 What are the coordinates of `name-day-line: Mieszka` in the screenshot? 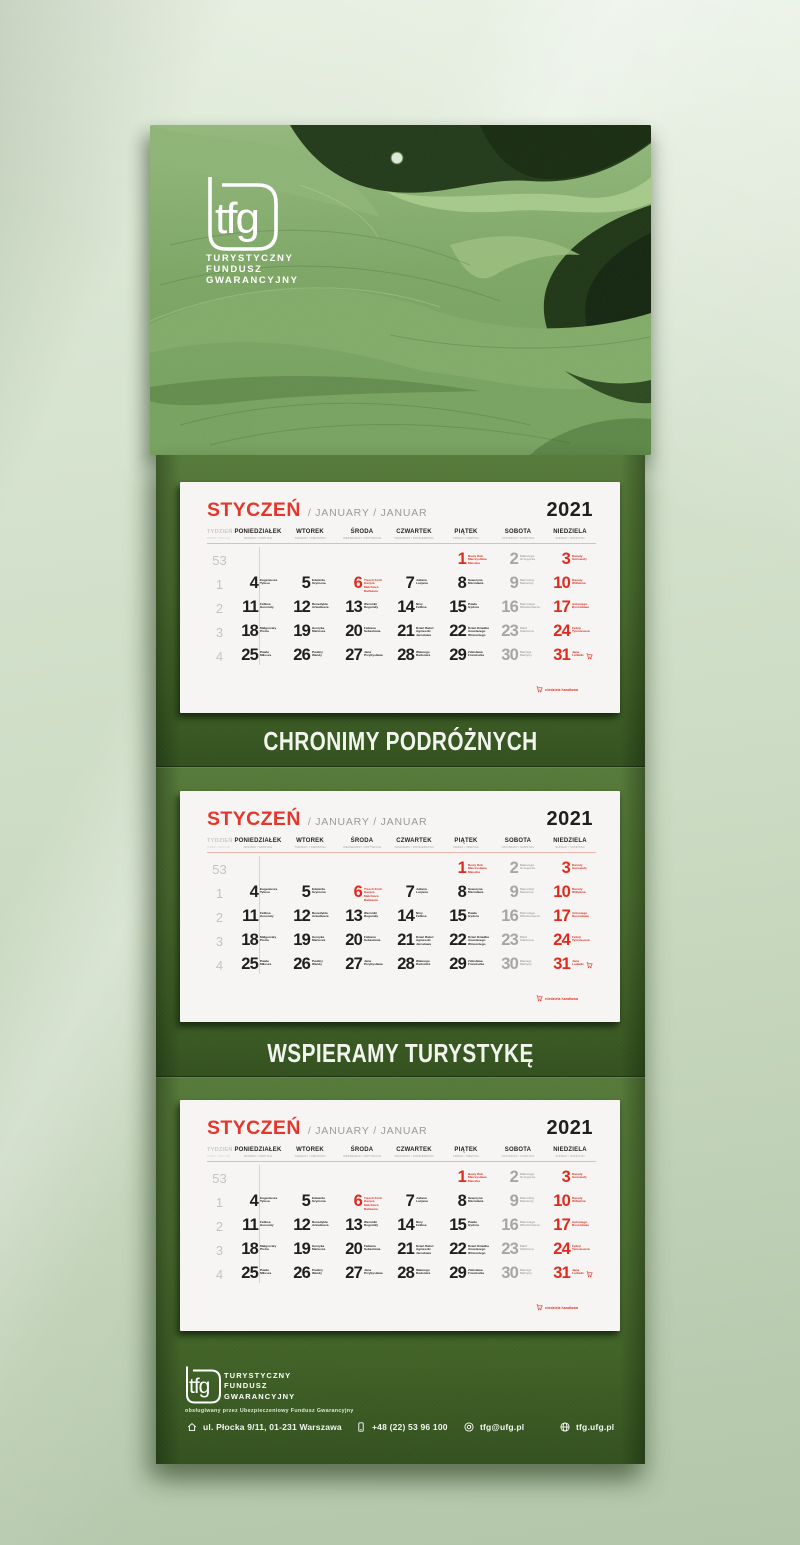 It's located at (474, 562).